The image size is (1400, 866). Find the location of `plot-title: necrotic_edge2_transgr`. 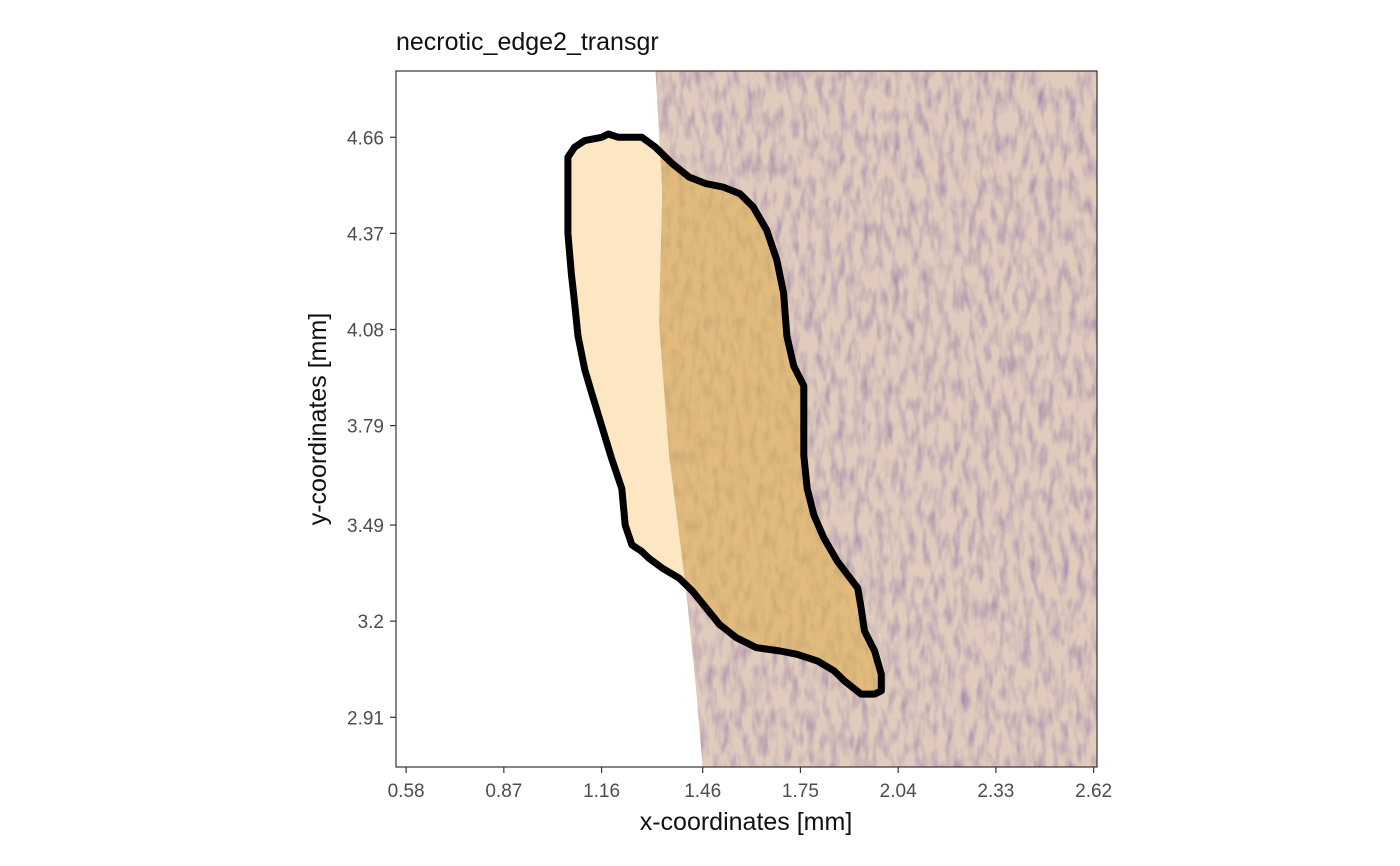

plot-title: necrotic_edge2_transgr is located at coordinates (527, 42).